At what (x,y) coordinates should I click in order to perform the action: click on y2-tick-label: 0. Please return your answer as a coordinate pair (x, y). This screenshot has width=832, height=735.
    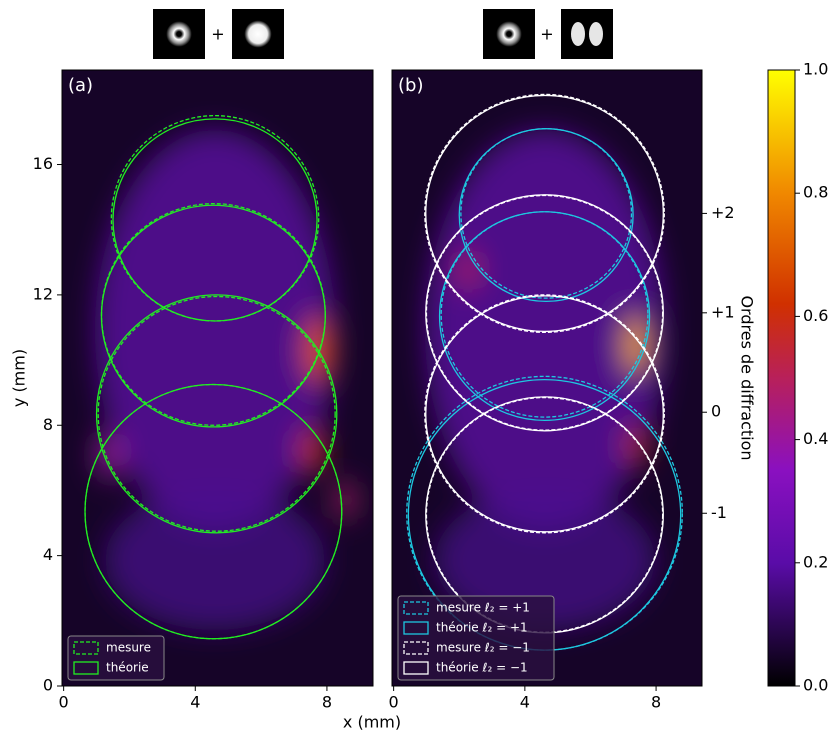
    Looking at the image, I should click on (716, 411).